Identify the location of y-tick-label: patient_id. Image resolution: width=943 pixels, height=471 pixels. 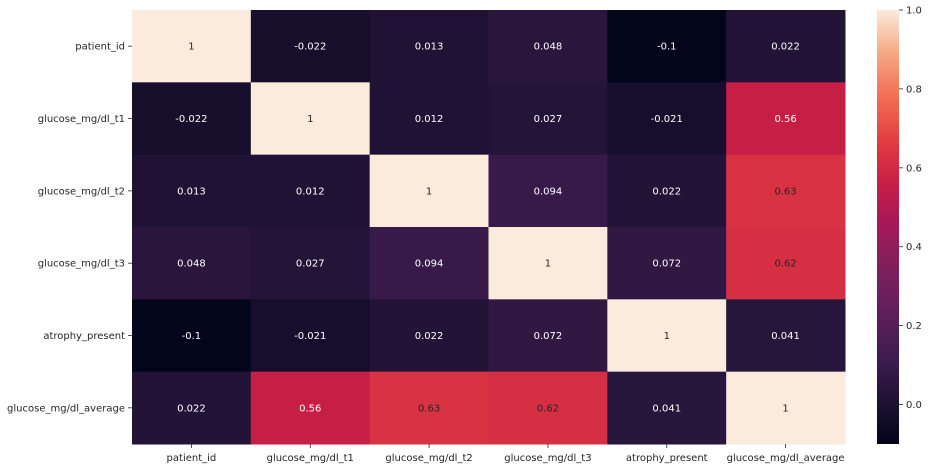
(100, 47).